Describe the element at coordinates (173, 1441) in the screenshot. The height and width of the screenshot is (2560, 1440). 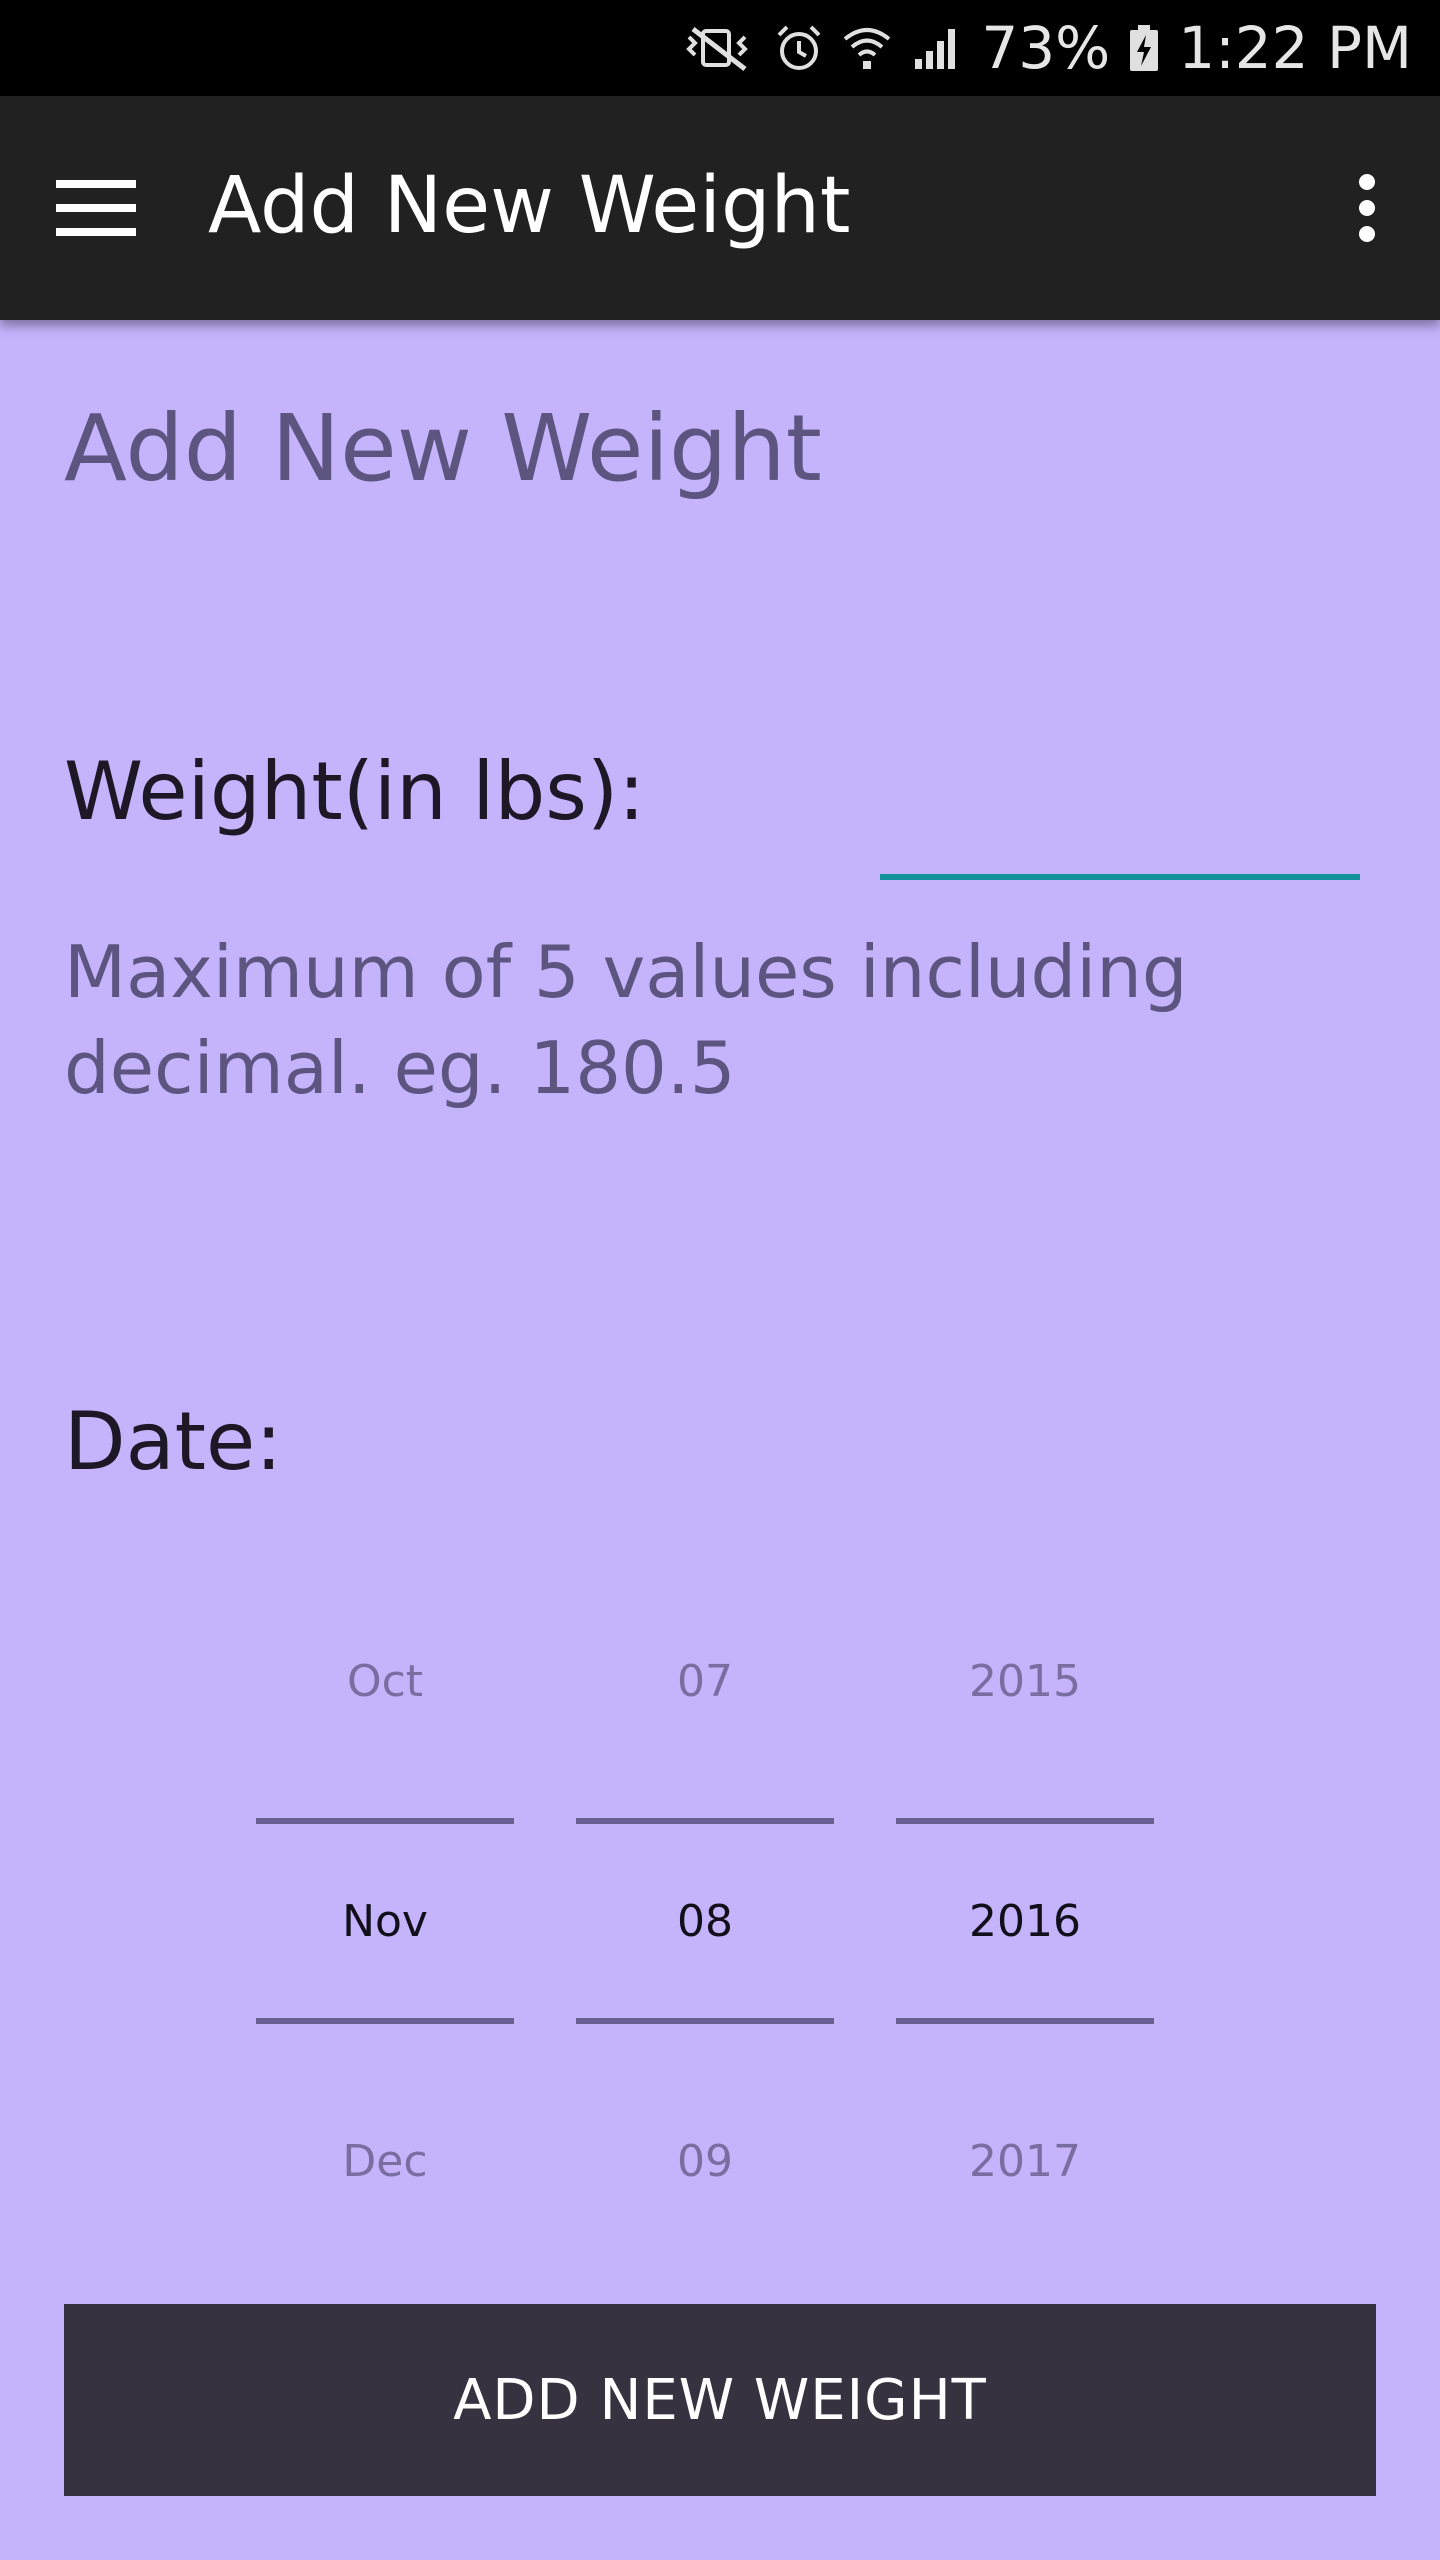
I see `date-label: Date:` at that location.